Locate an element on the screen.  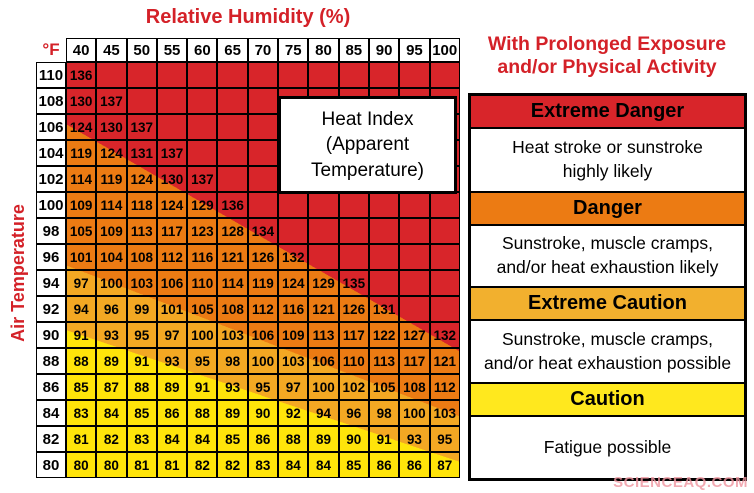
heat-index-cell: 106 is located at coordinates (263, 335).